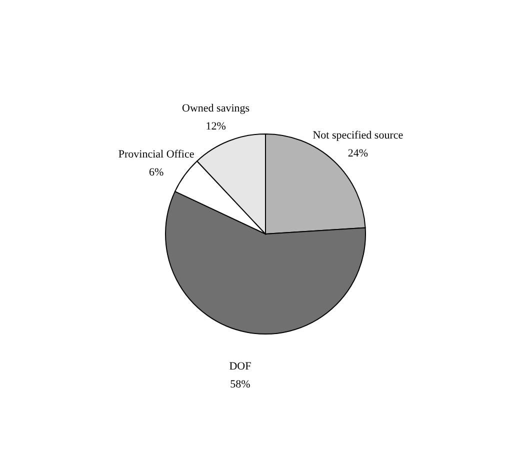 This screenshot has width=531, height=468. I want to click on data-label: 58%, so click(240, 384).